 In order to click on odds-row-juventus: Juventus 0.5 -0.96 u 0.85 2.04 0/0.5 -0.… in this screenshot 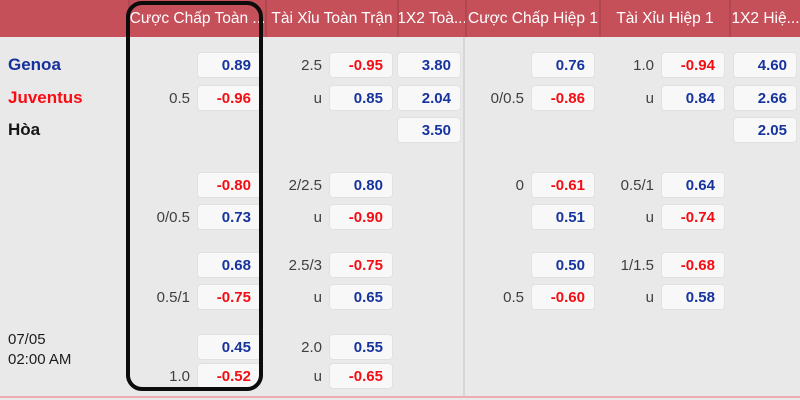, I will do `click(400, 98)`.